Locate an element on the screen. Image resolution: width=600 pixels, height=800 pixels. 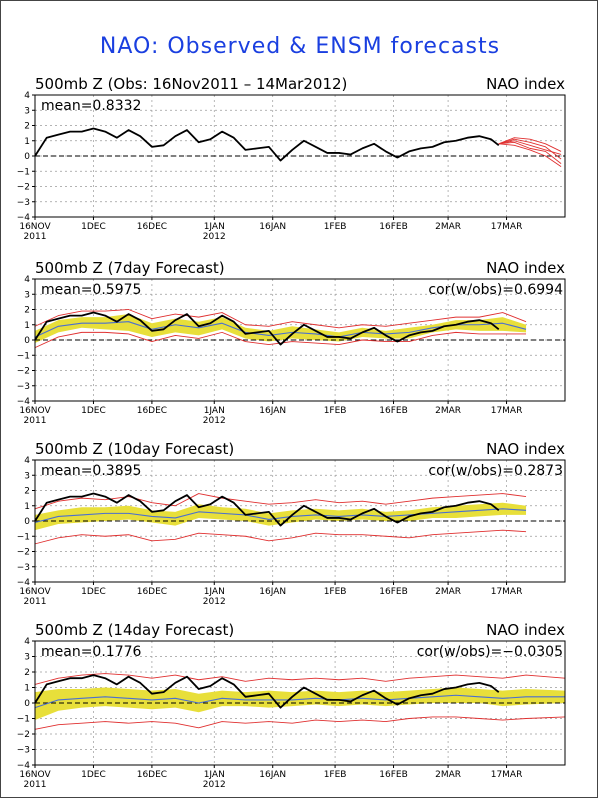
figure-title: NAO: Observed & ENSM forecasts is located at coordinates (300, 46).